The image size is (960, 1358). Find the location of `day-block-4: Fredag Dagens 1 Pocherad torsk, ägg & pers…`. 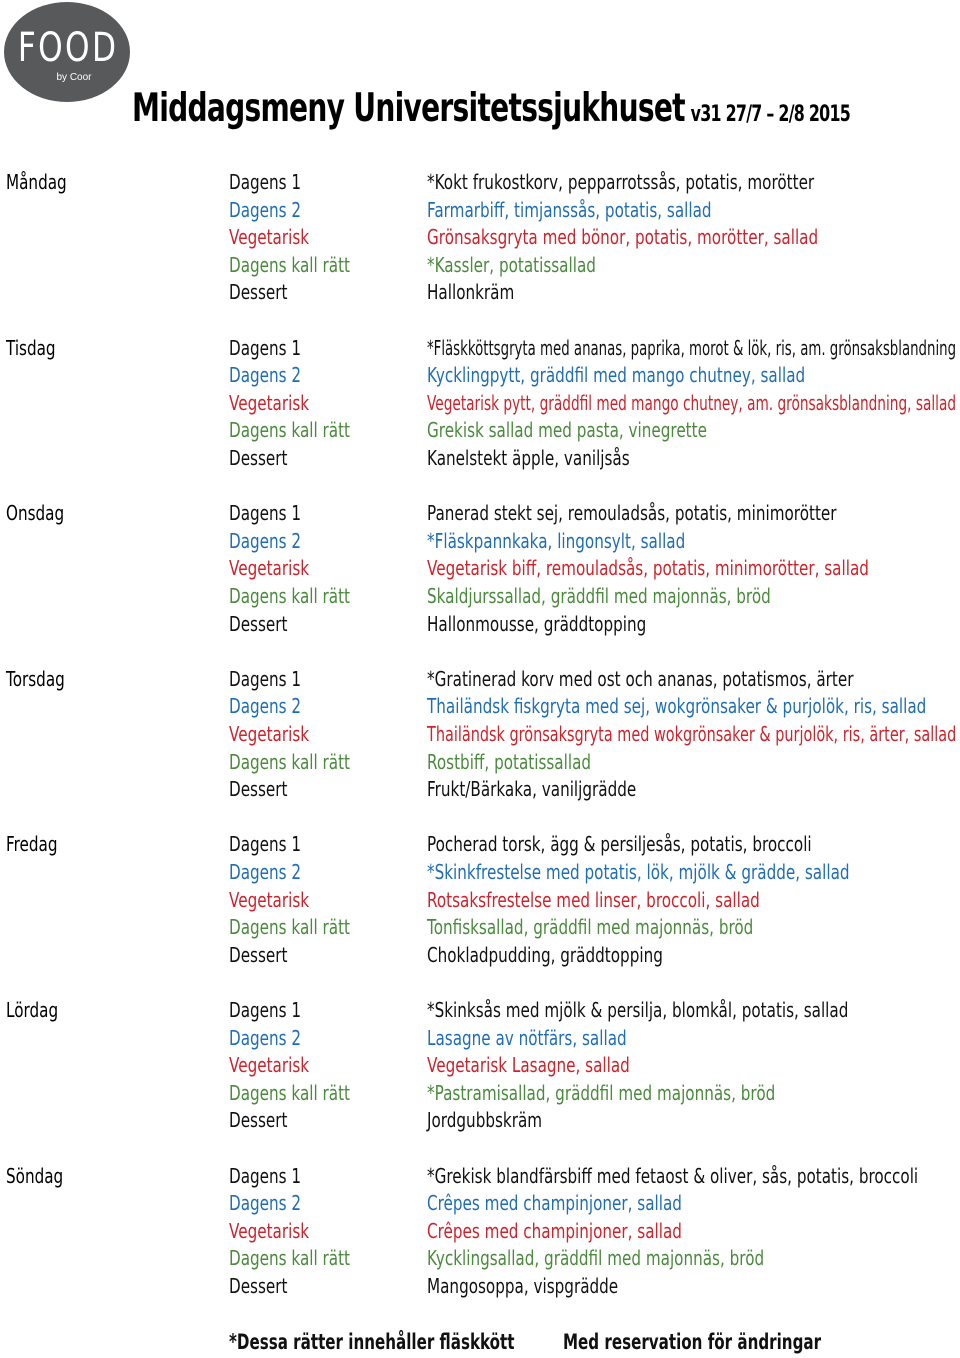

day-block-4: Fredag Dagens 1 Pocherad torsk, ägg & pers… is located at coordinates (480, 900).